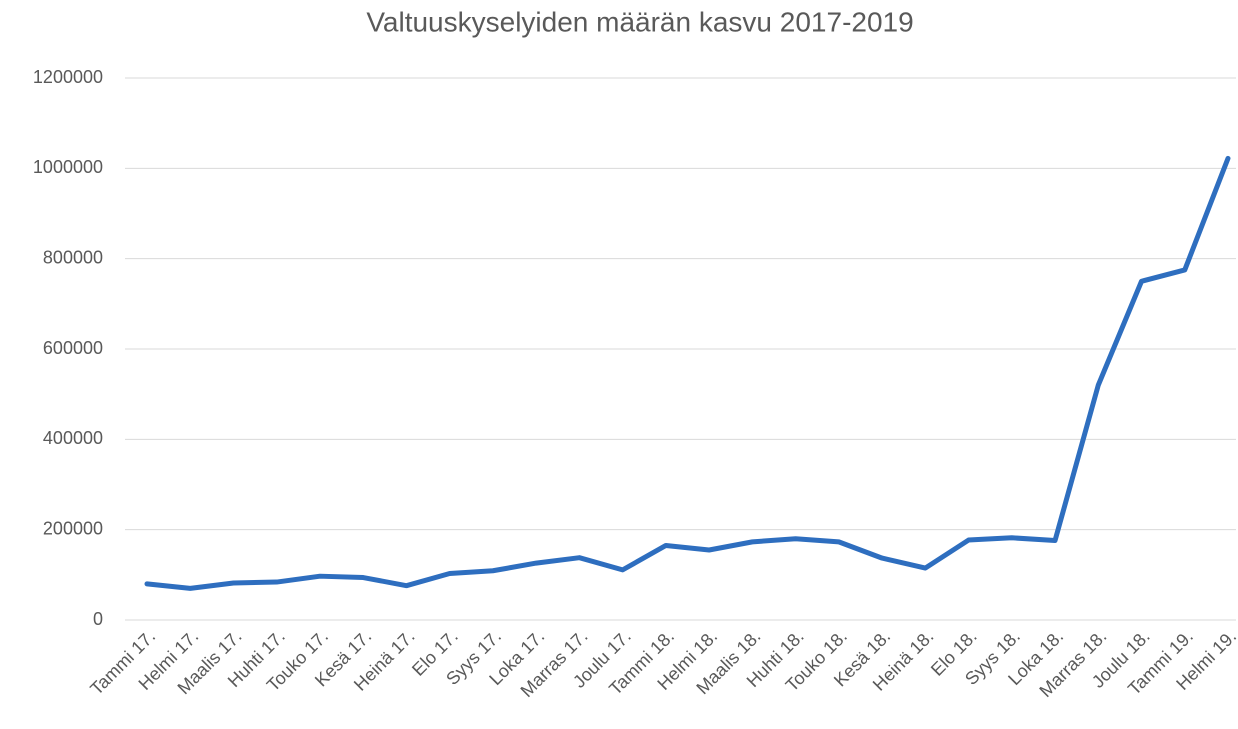 This screenshot has width=1238, height=729. Describe the element at coordinates (73, 528) in the screenshot. I see `y-tick-label: 200000` at that location.